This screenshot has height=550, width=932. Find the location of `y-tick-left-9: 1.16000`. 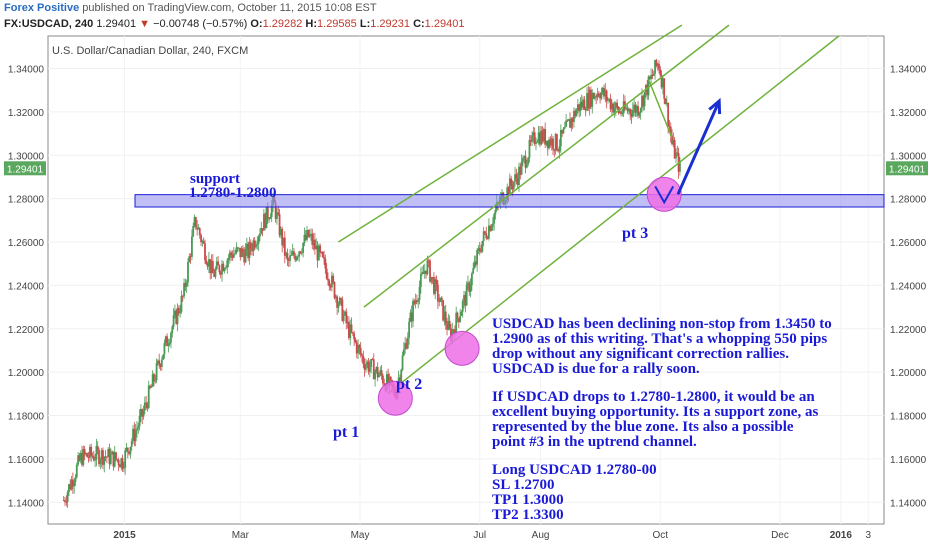

y-tick-left-9: 1.16000 is located at coordinates (26, 460).